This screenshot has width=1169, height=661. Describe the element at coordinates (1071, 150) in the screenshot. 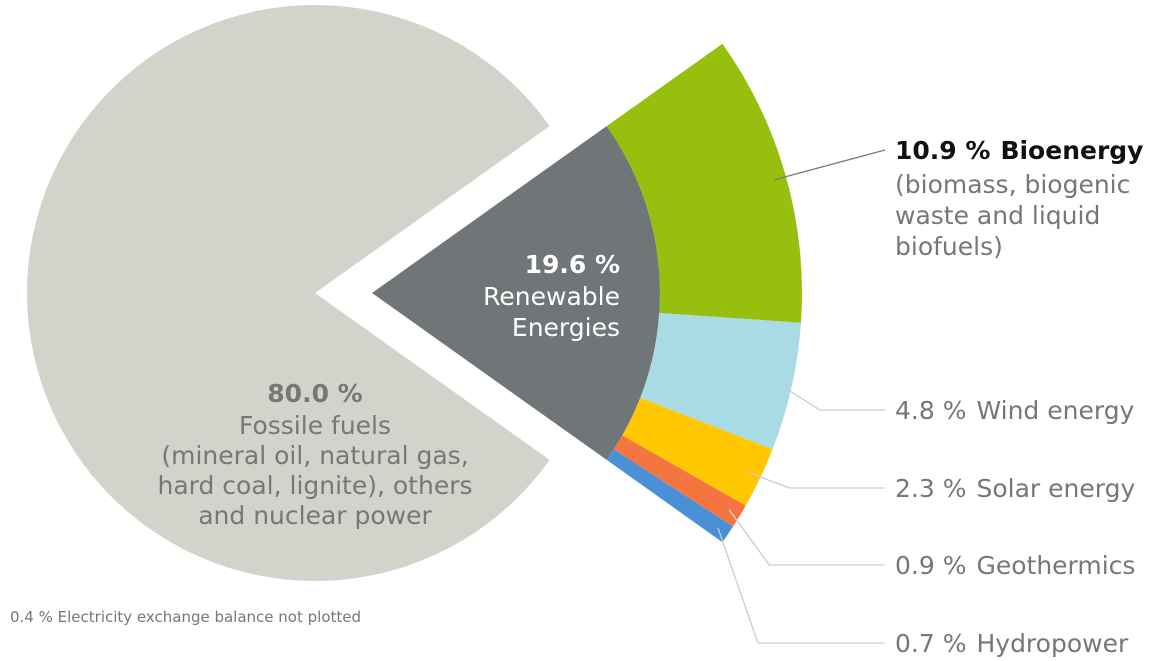

I see `breakdown-name: Bioenergy` at that location.